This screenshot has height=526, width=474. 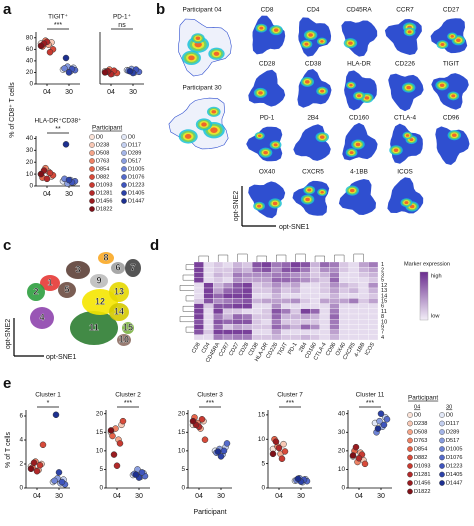 I want to click on chart-title: Cluster 3, so click(x=210, y=395).